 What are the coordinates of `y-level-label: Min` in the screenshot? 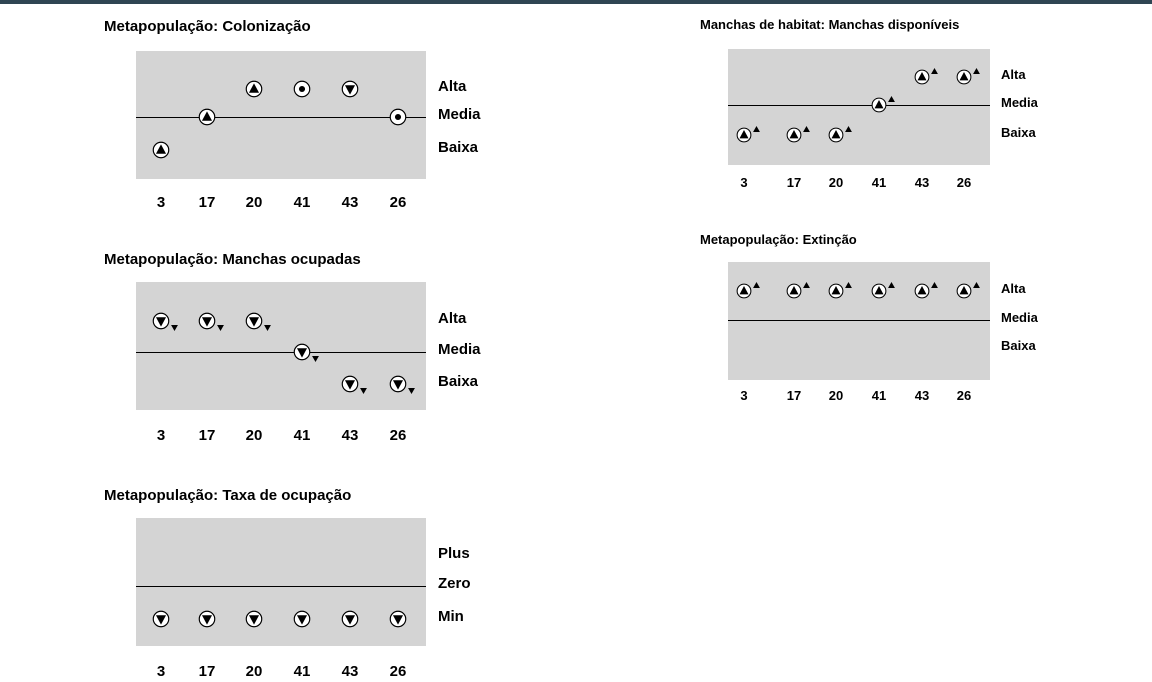 It's located at (451, 616).